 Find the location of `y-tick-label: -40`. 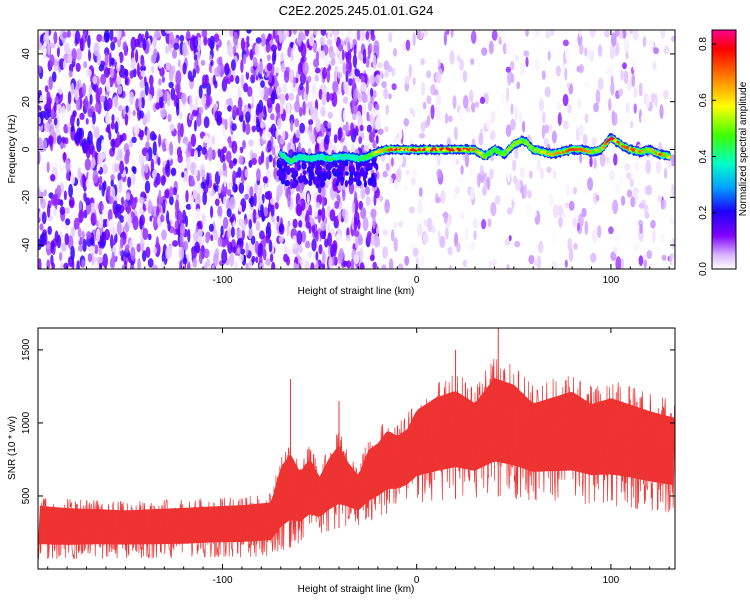

y-tick-label: -40 is located at coordinates (26, 244).